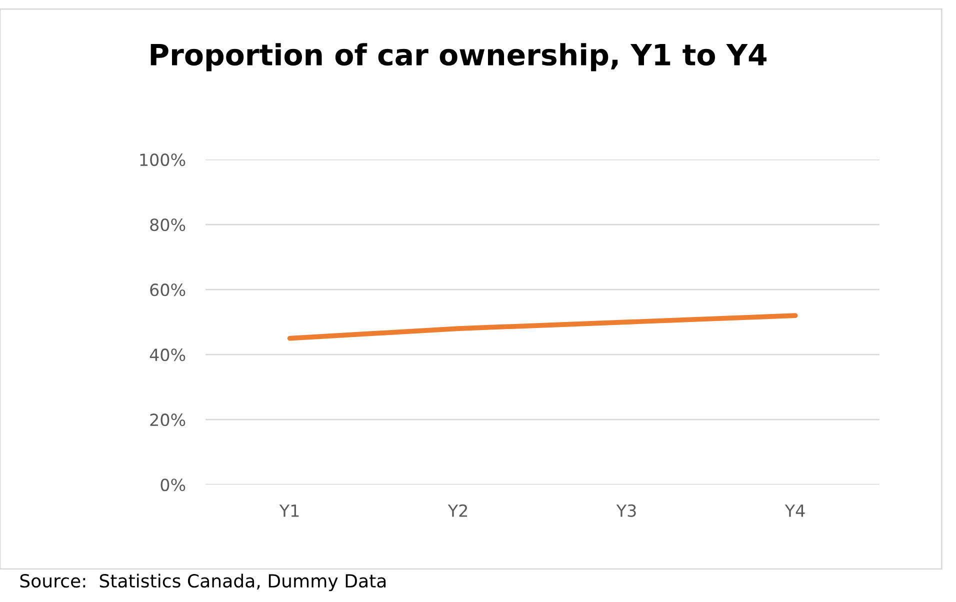 Image resolution: width=956 pixels, height=602 pixels. I want to click on source-note: Source: Statistics Canada, Dummy Data, so click(203, 583).